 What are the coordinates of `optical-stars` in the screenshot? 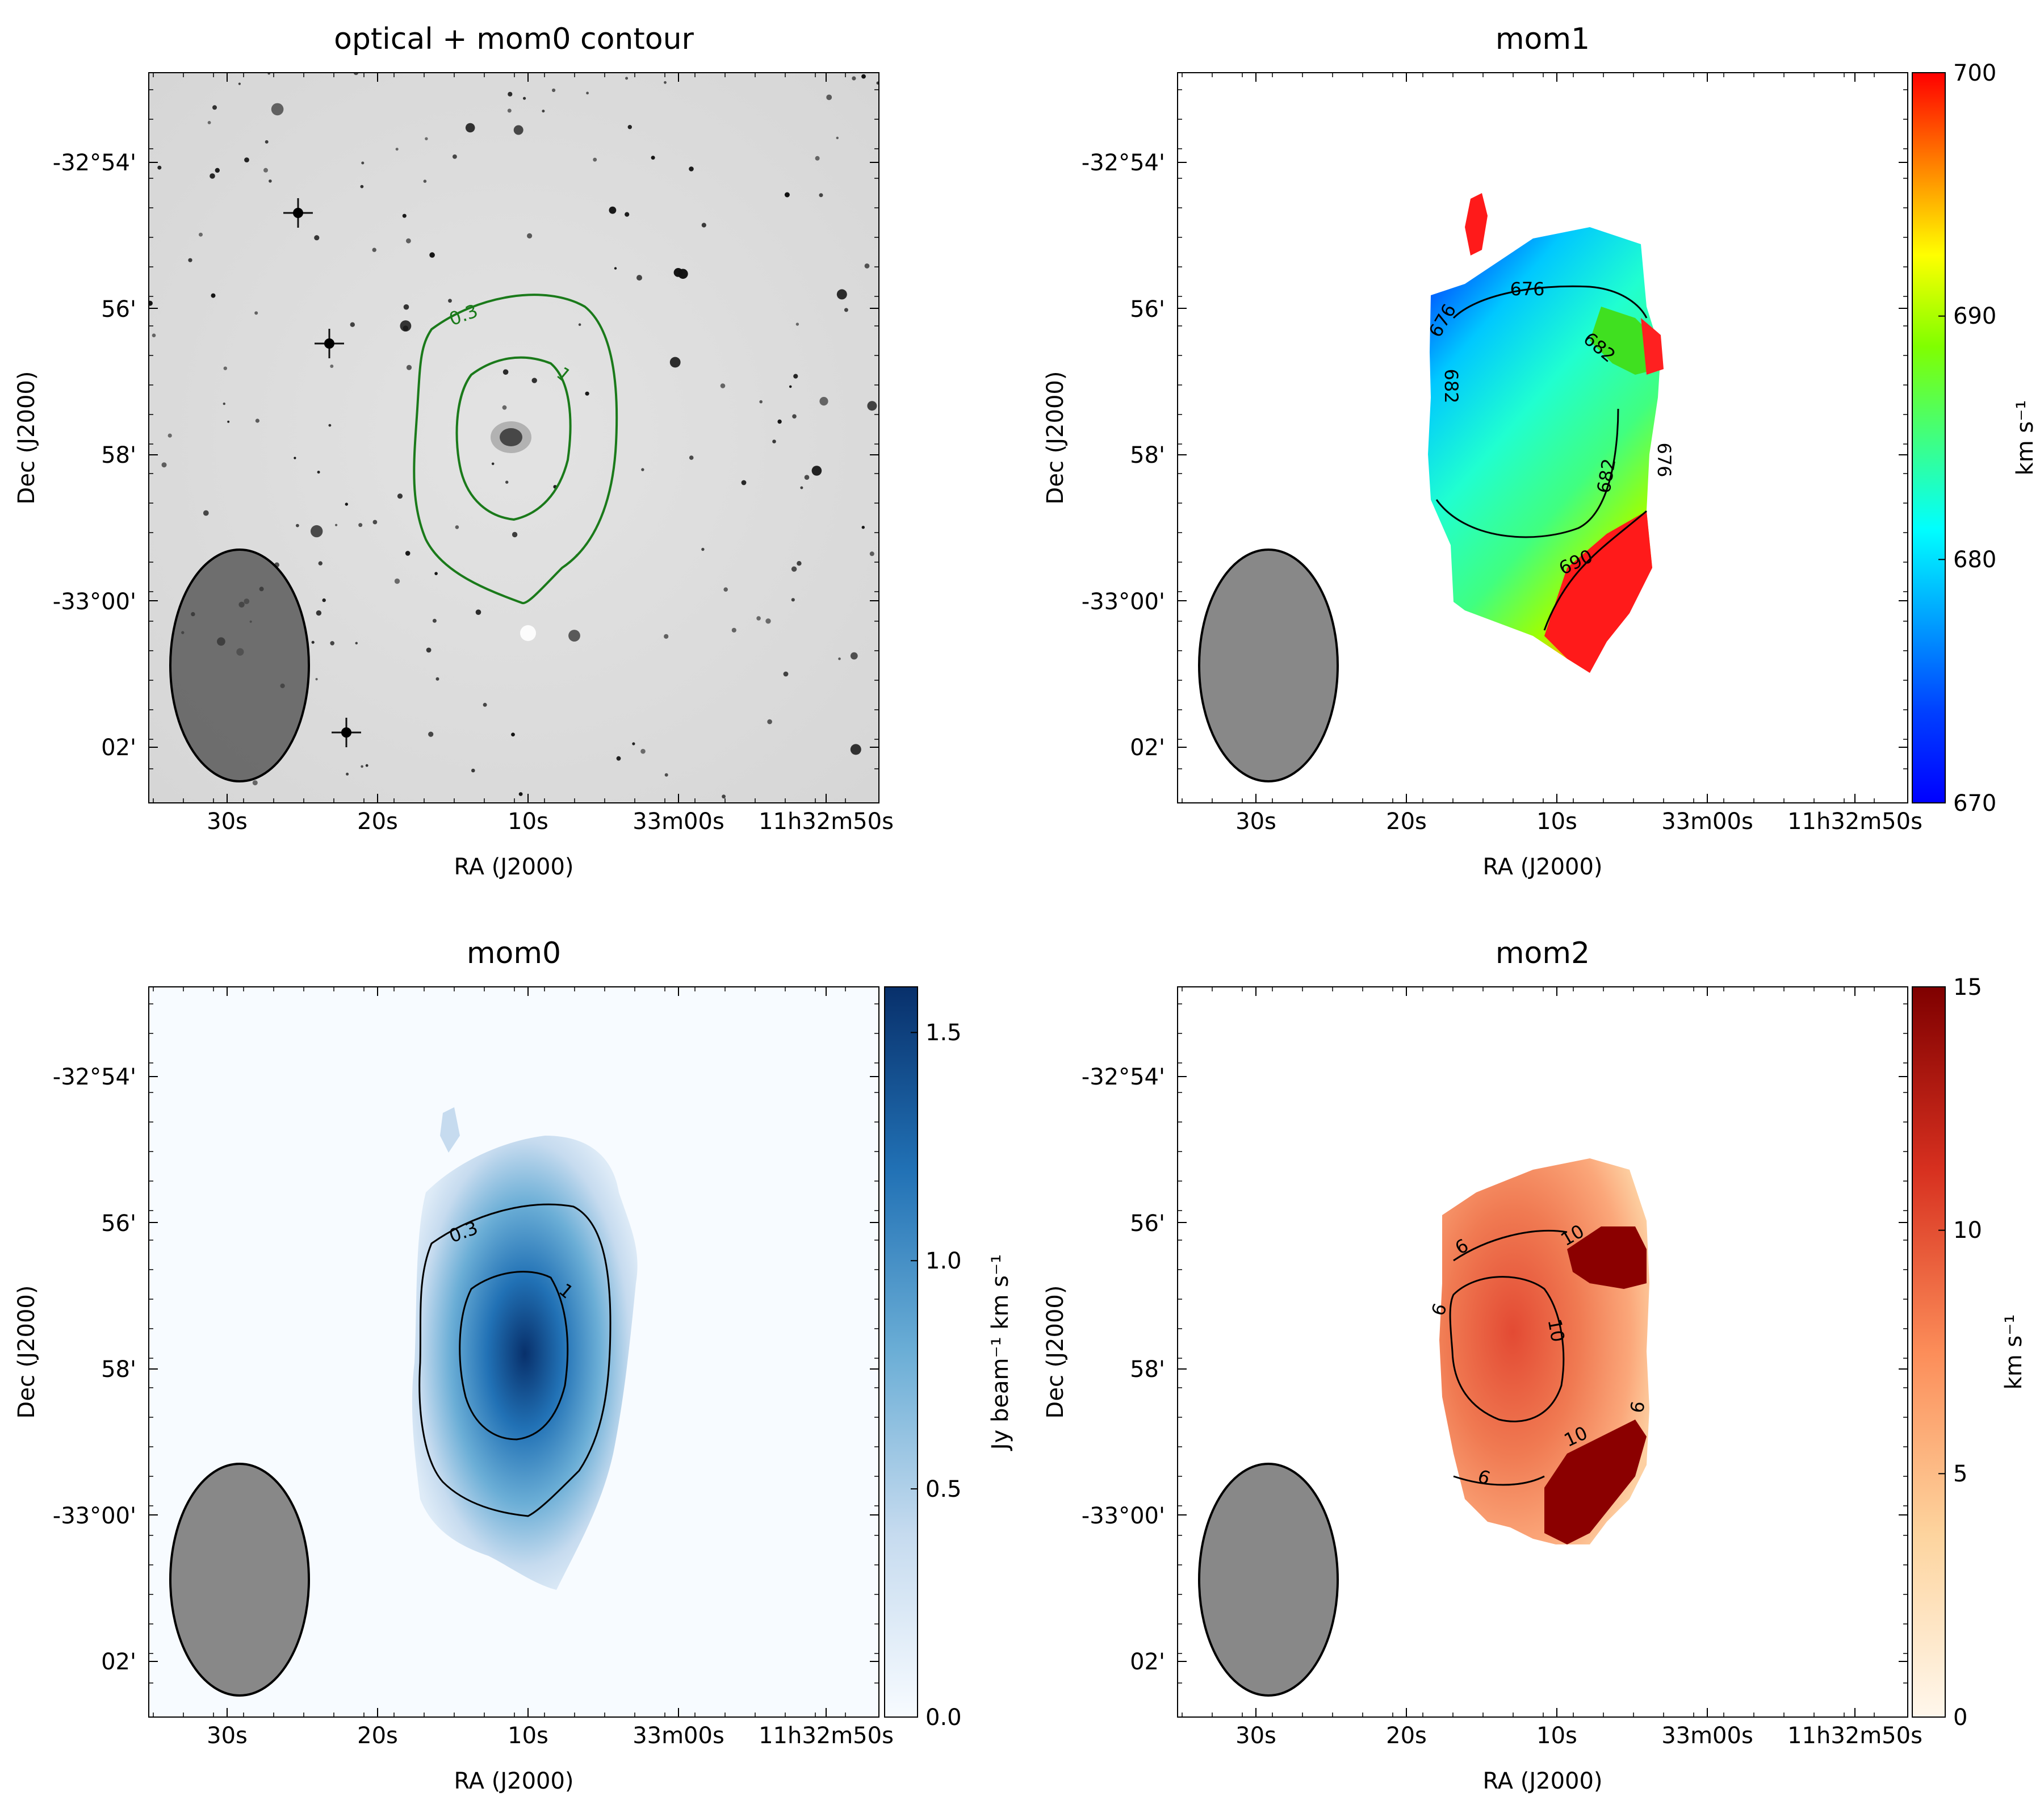 It's located at (514, 436).